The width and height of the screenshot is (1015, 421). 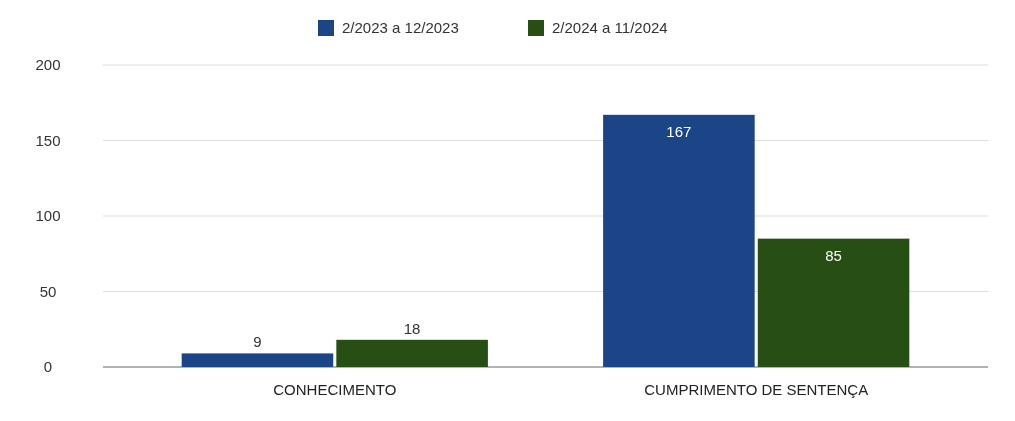 I want to click on data-label: 18, so click(x=412, y=328).